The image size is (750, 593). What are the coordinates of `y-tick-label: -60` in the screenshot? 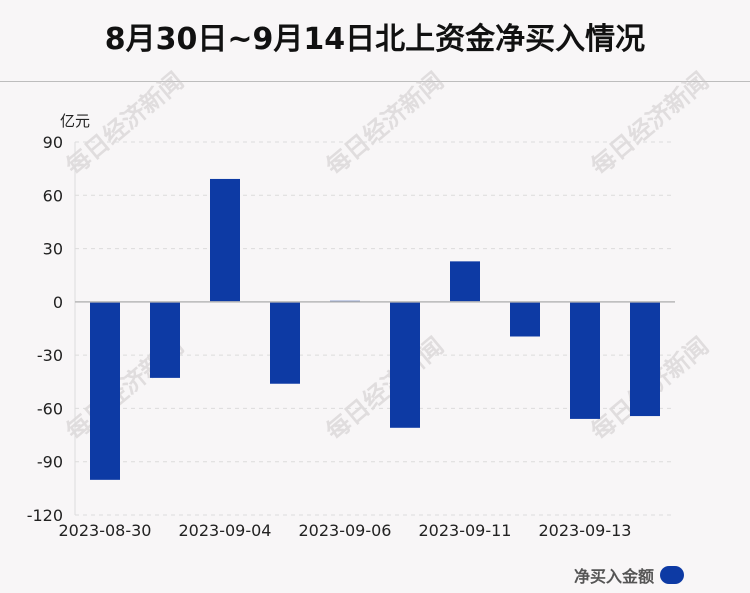 It's located at (50, 408).